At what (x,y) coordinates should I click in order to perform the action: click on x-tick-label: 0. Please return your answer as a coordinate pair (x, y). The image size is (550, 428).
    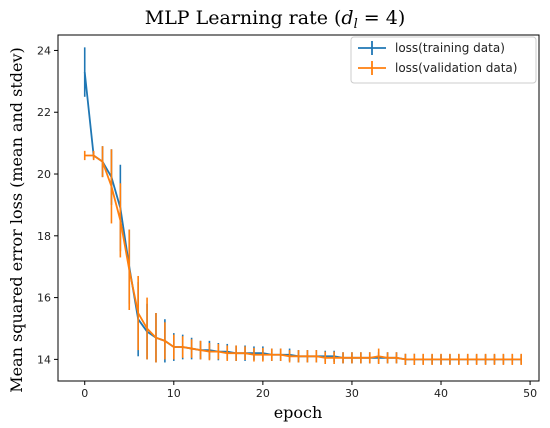
    Looking at the image, I should click on (84, 393).